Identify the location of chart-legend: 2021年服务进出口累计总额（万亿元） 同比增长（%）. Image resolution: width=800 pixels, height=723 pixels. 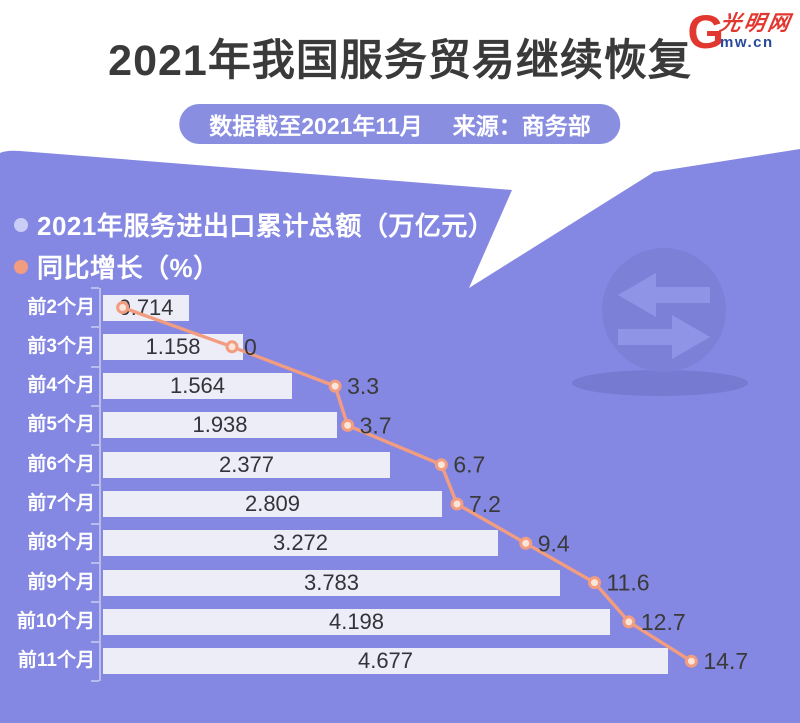
(254, 248).